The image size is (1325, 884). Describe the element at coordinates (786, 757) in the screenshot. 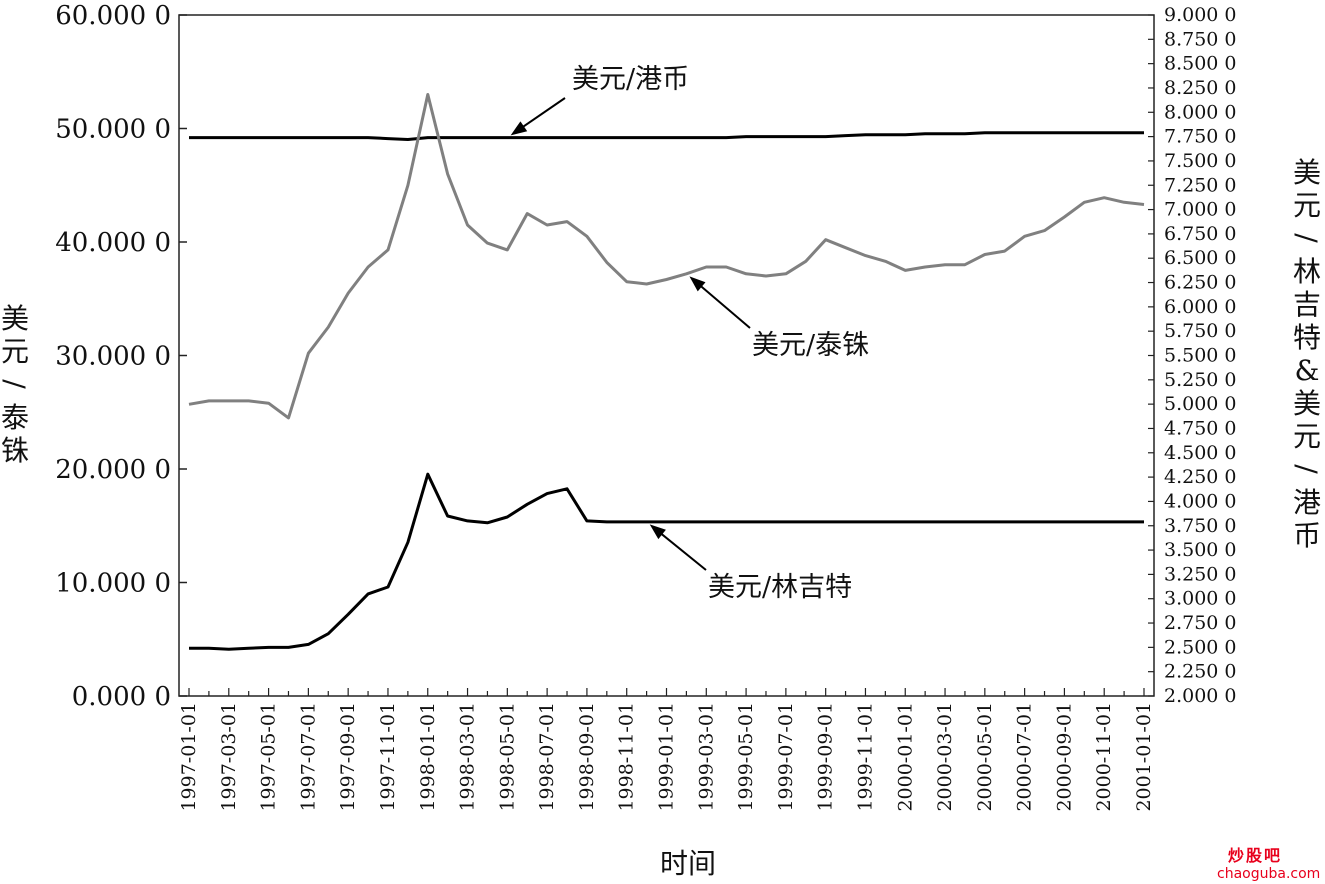

I see `x-tick-label: 1999-07-01` at that location.